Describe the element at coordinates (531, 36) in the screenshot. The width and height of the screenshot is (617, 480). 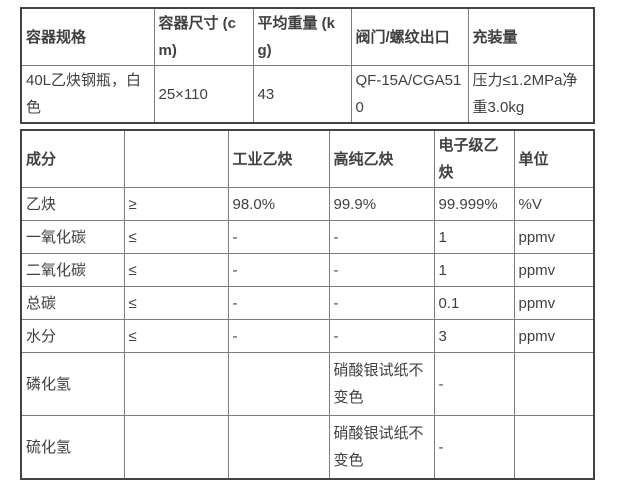
I see `spec-header-filling-amount: 充装量` at that location.